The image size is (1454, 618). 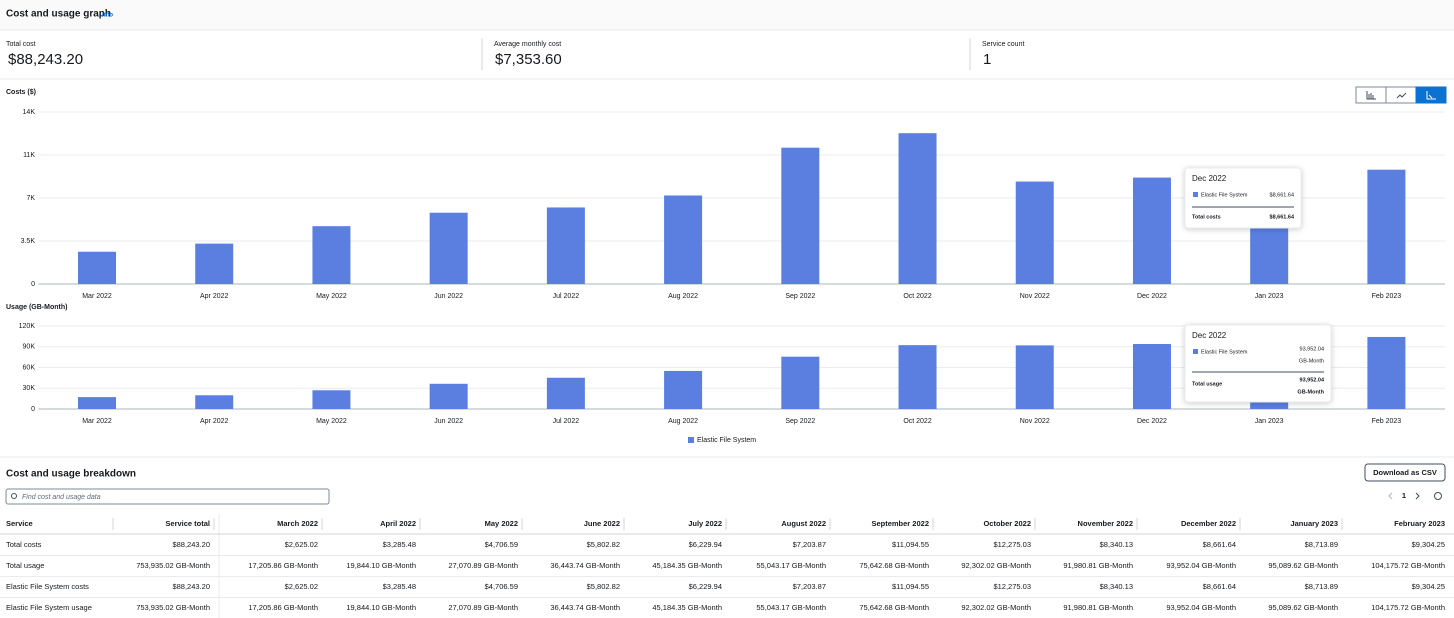 What do you see at coordinates (297, 523) in the screenshot?
I see `column-header: March 2022` at bounding box center [297, 523].